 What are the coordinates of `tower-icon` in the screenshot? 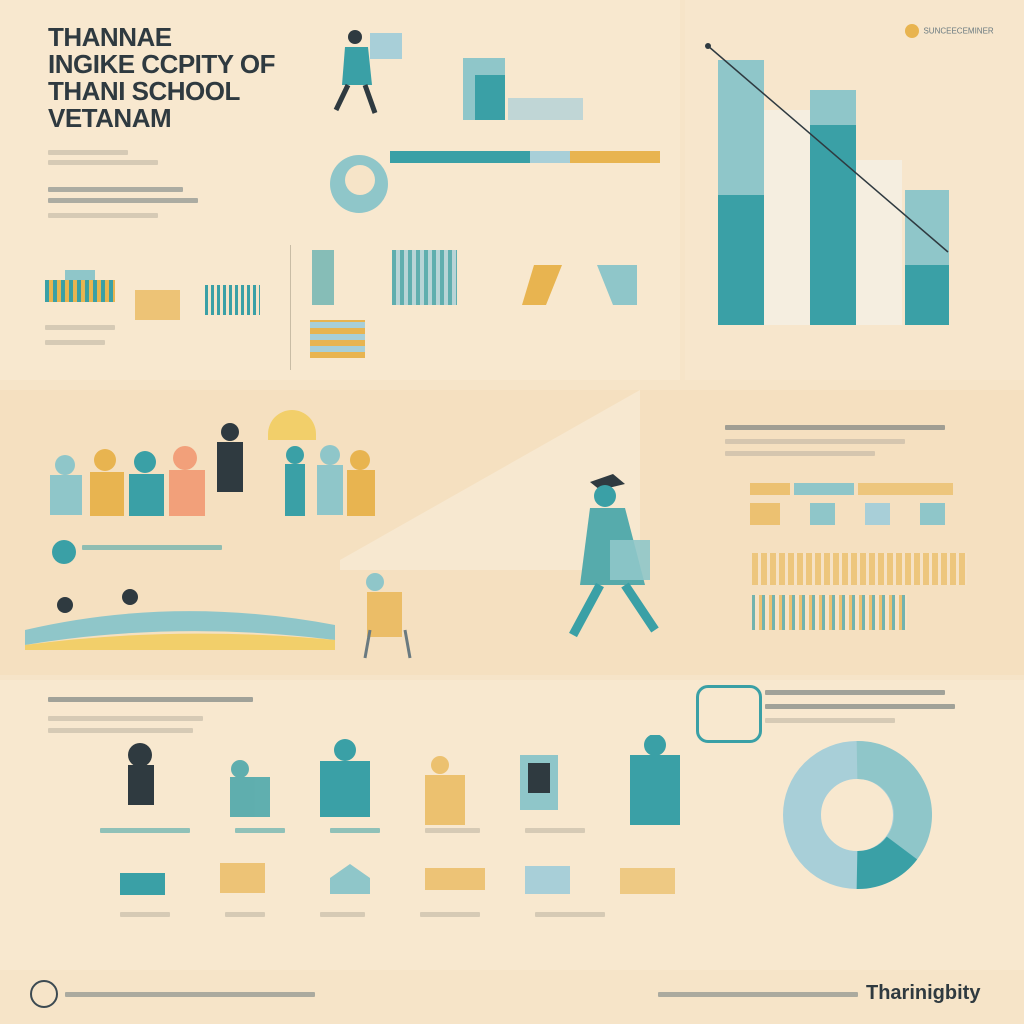 It's located at (323, 277).